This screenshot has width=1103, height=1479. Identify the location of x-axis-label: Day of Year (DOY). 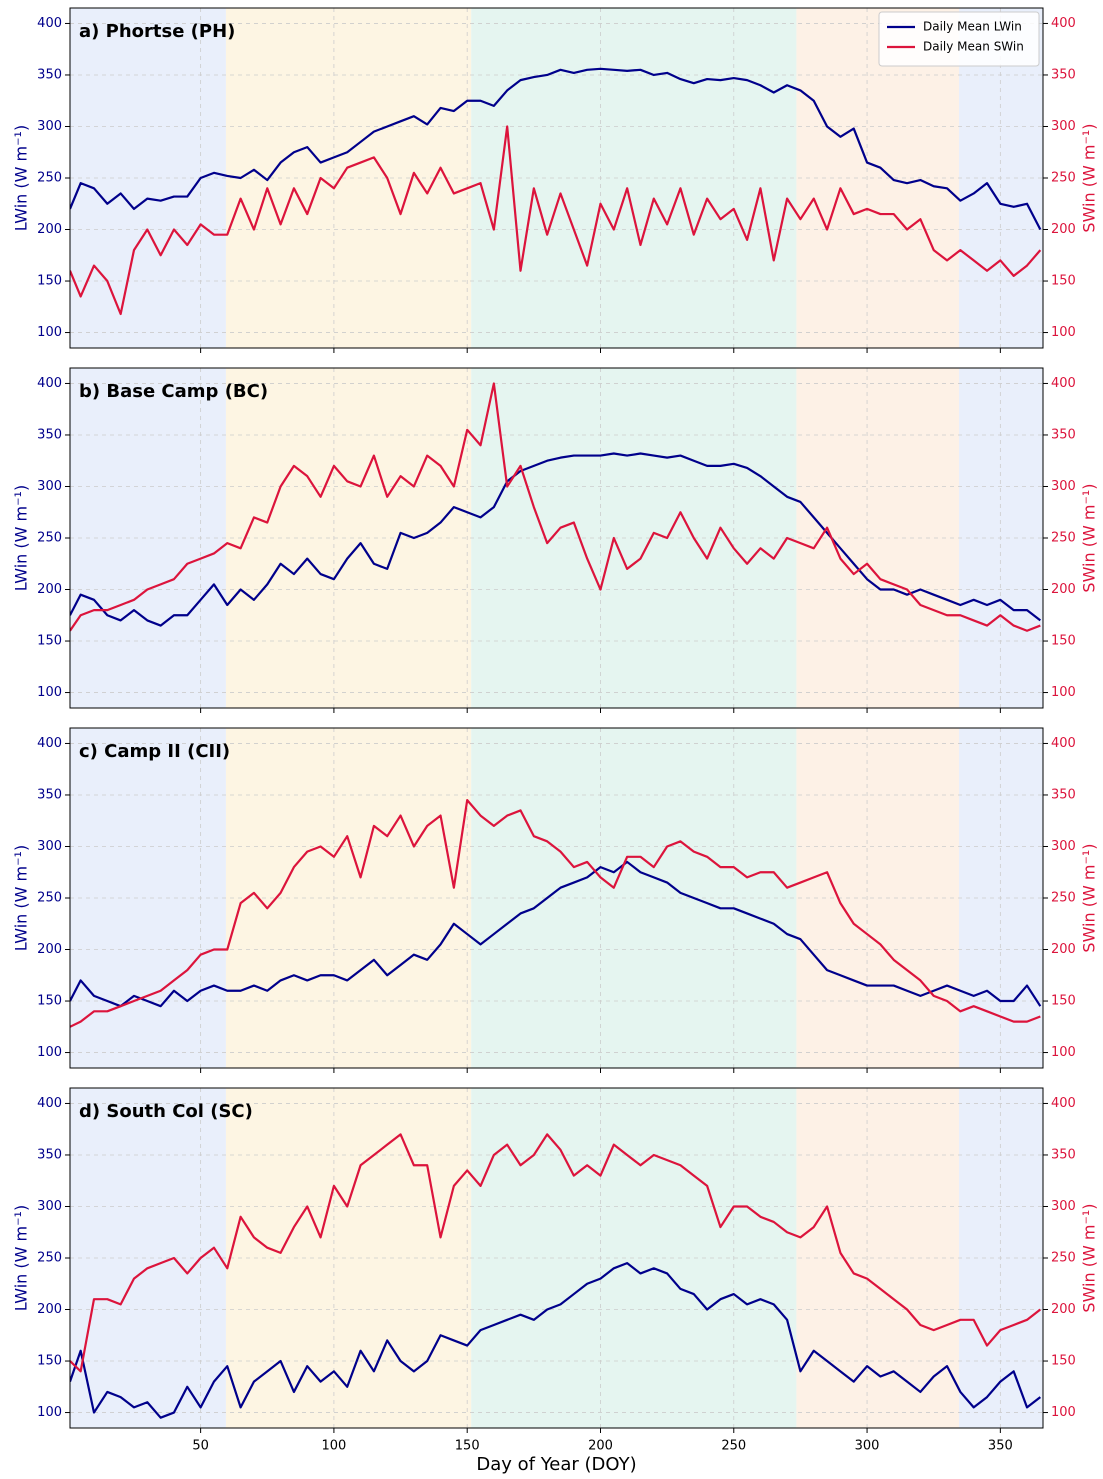
(556, 1464).